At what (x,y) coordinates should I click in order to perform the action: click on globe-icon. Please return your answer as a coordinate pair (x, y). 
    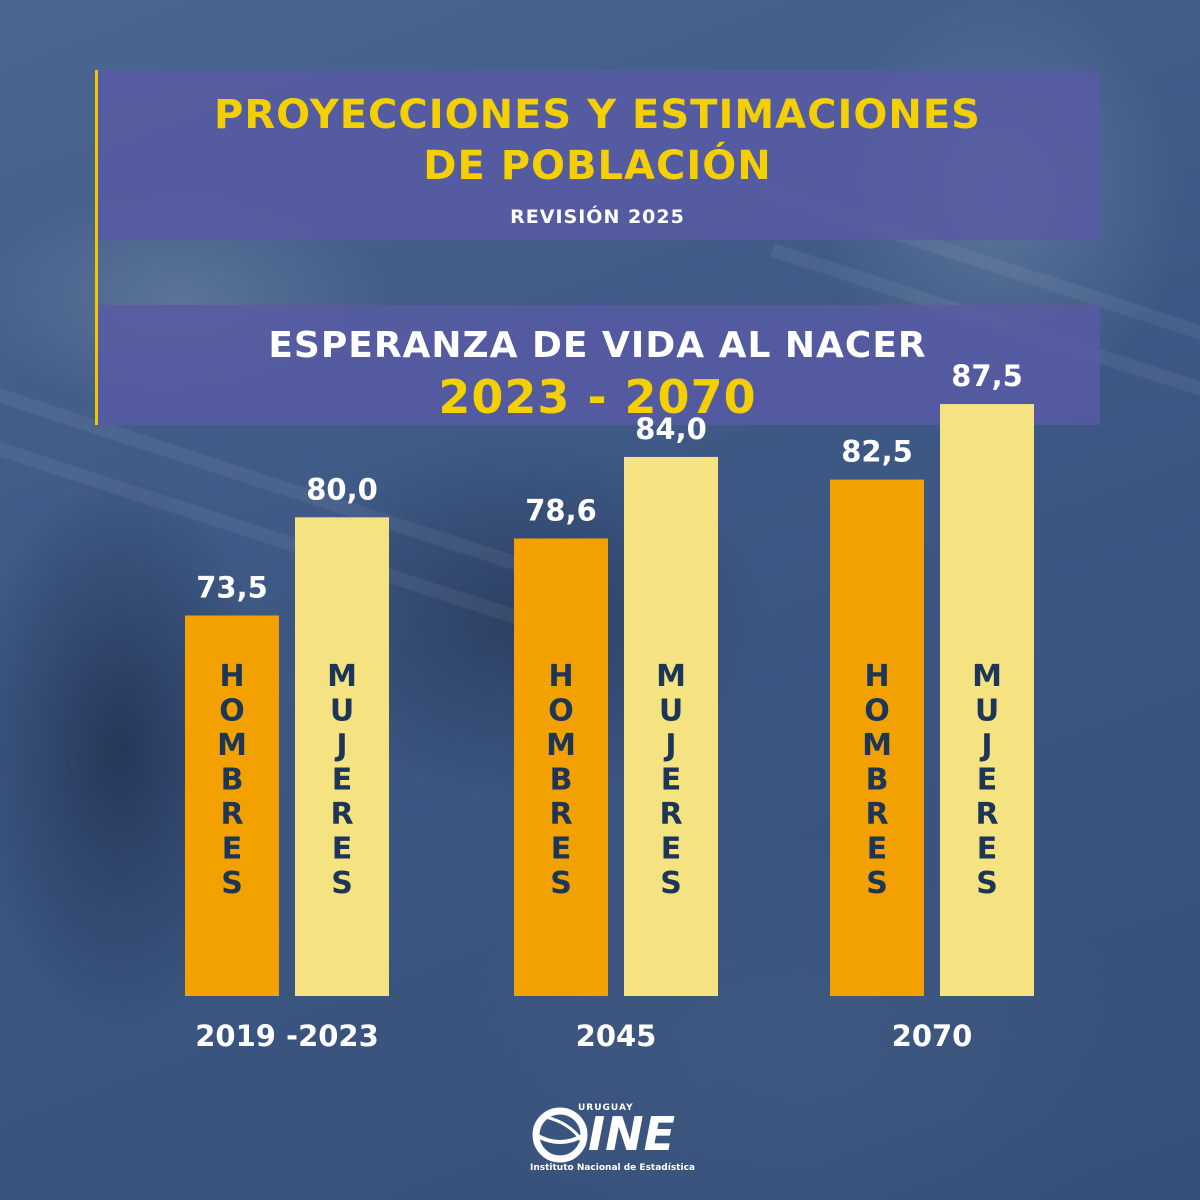
    Looking at the image, I should click on (560, 1135).